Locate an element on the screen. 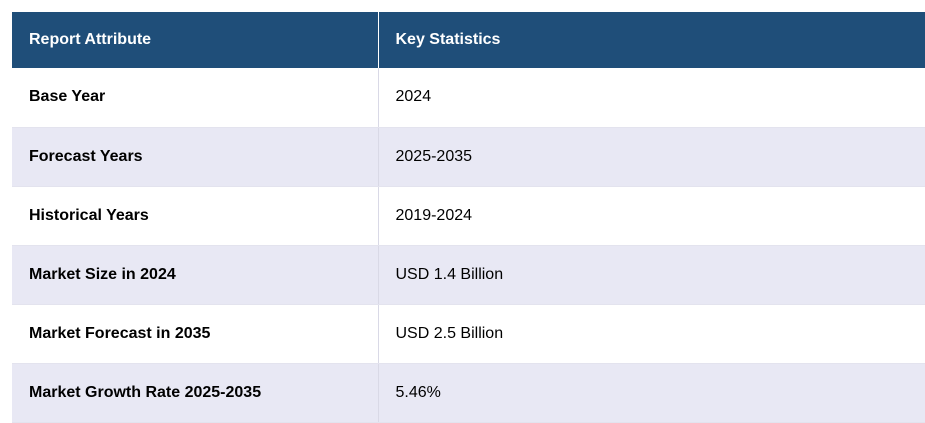  row-attribute: Market Forecast in 2035 is located at coordinates (195, 334).